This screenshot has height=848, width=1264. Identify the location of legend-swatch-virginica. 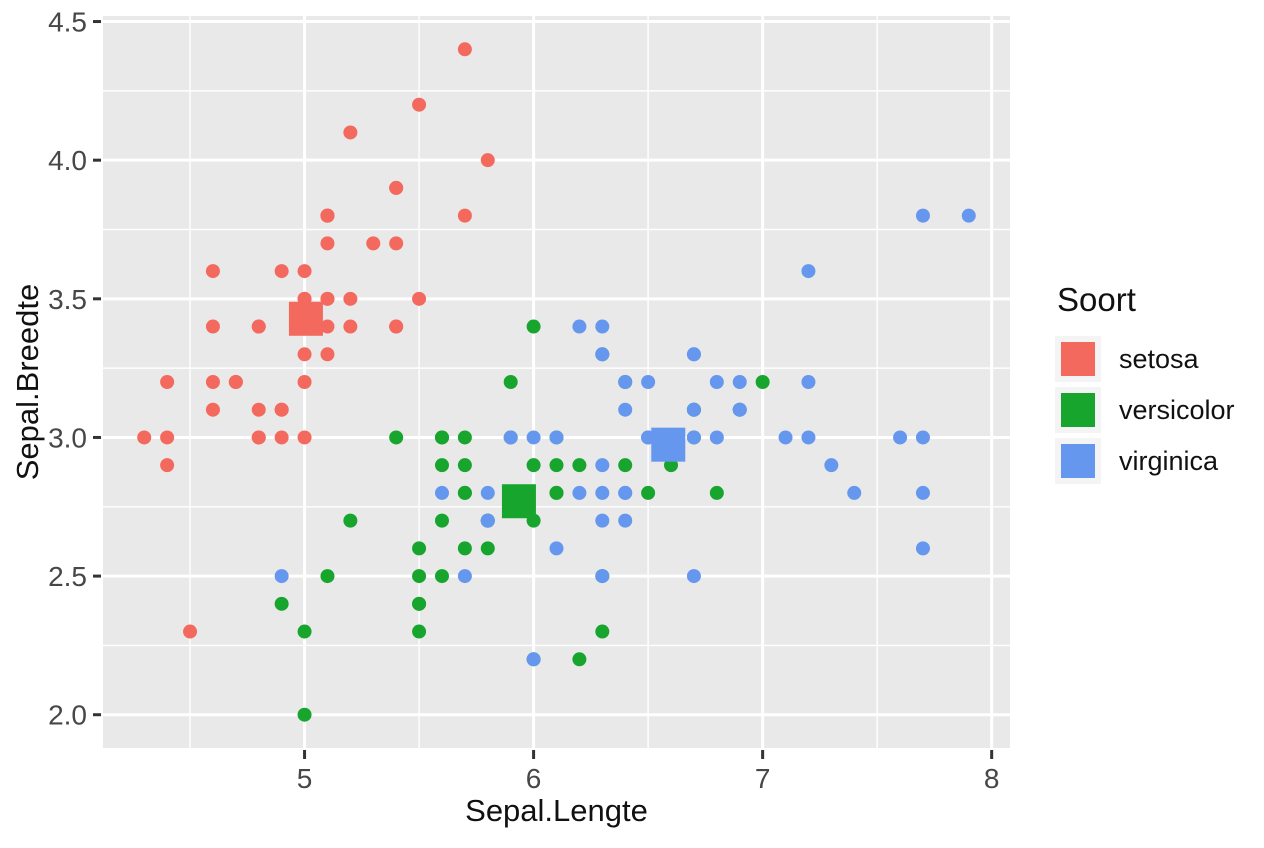
(1078, 461).